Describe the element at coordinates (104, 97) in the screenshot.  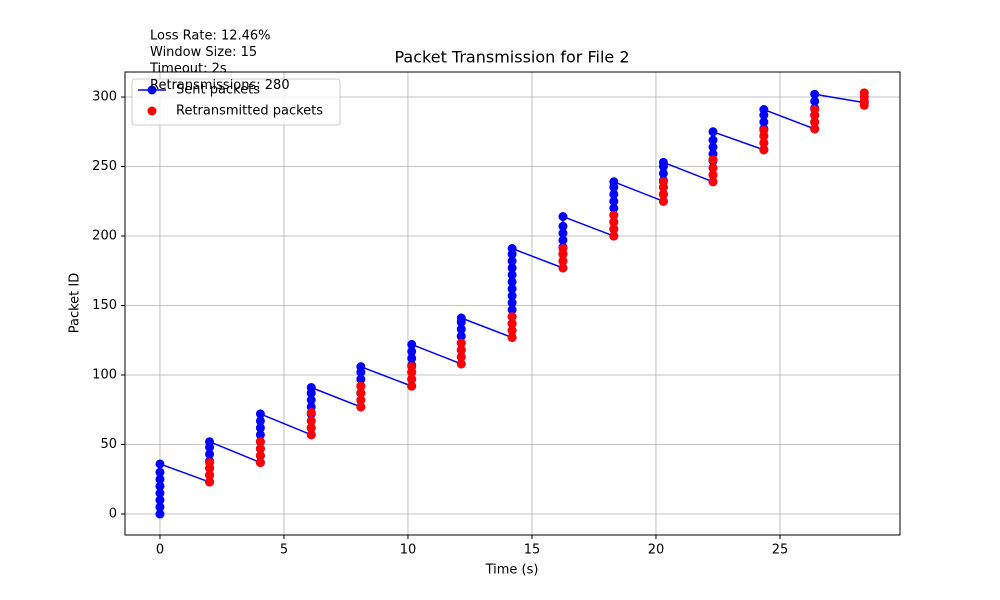
I see `y-tick-label: 300` at that location.